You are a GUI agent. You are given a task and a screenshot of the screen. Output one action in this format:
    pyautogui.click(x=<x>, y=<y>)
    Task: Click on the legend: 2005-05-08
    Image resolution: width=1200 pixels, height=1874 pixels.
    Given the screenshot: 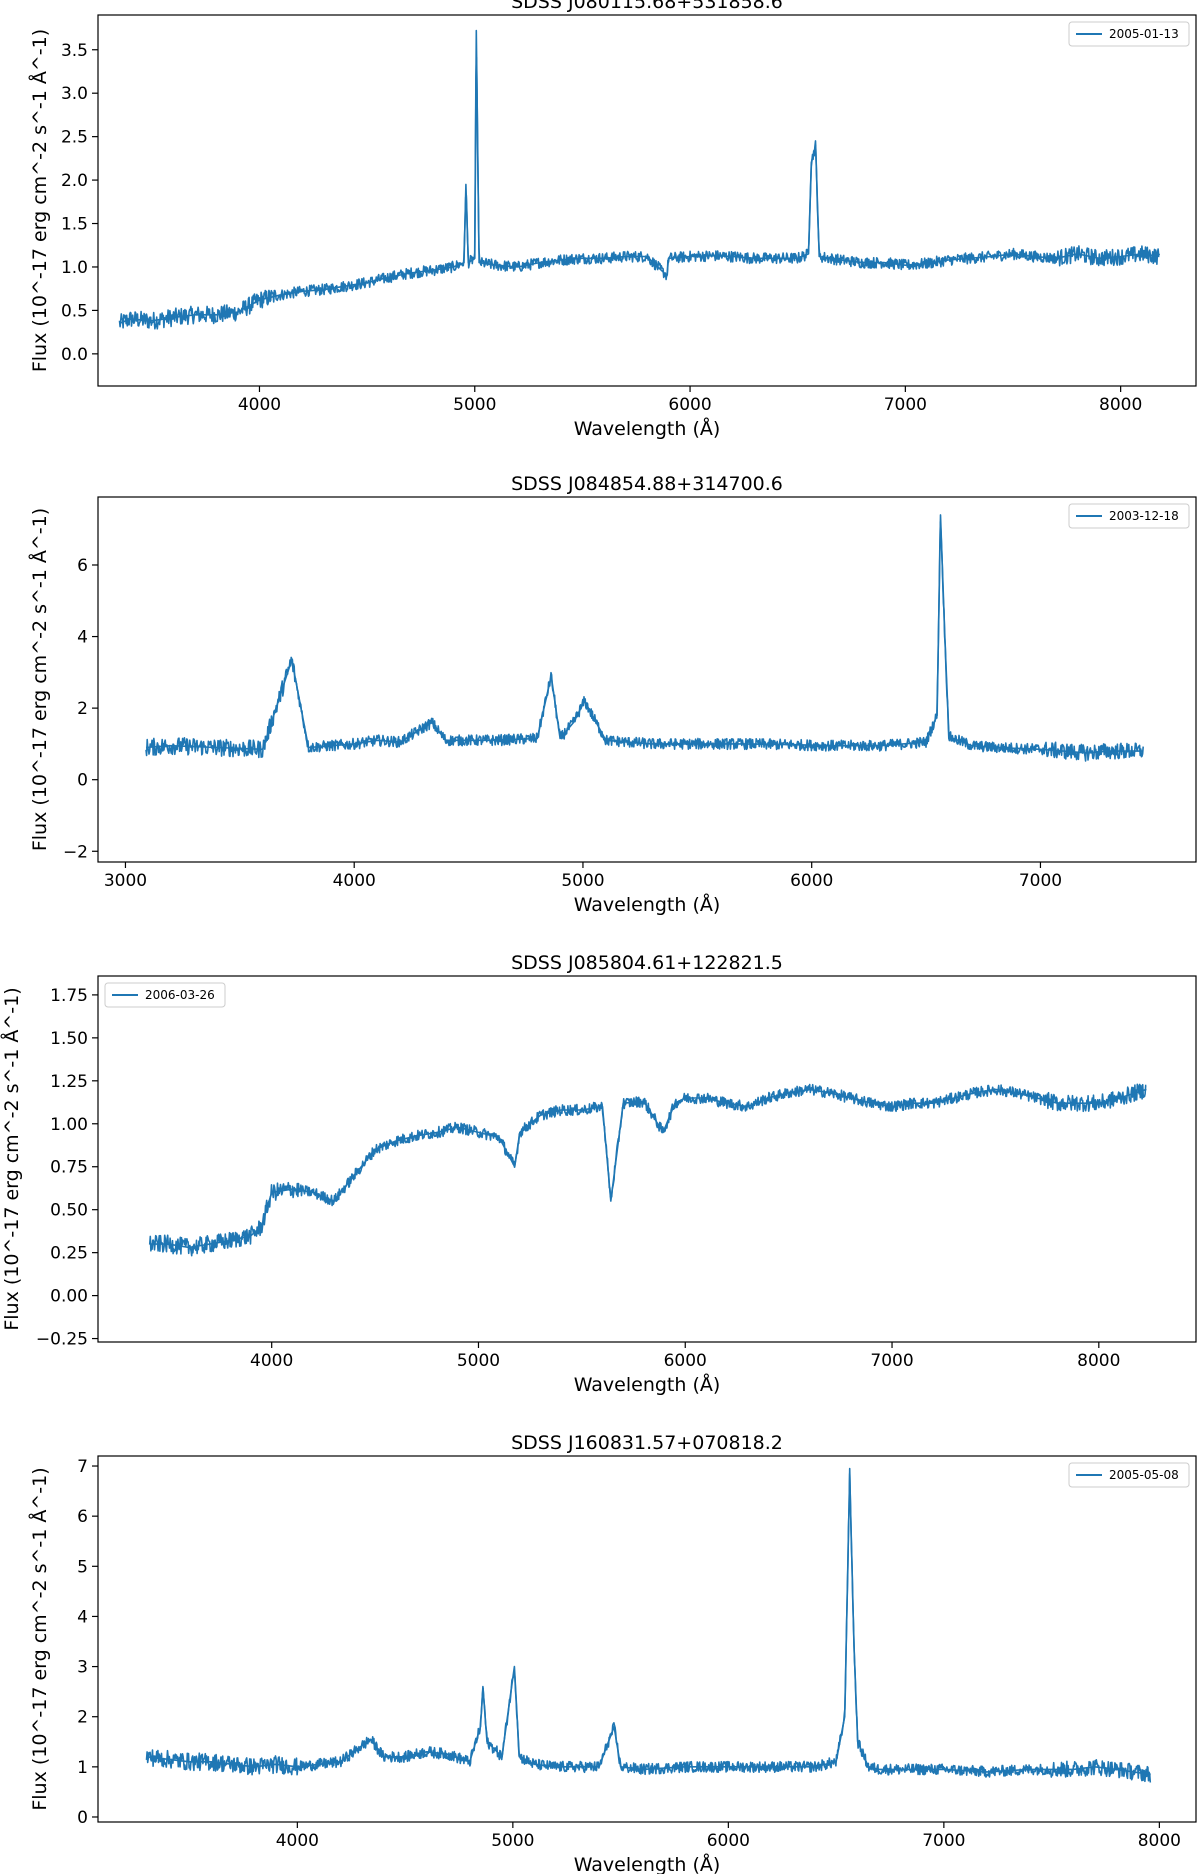 What is the action you would take?
    pyautogui.click(x=1129, y=1475)
    